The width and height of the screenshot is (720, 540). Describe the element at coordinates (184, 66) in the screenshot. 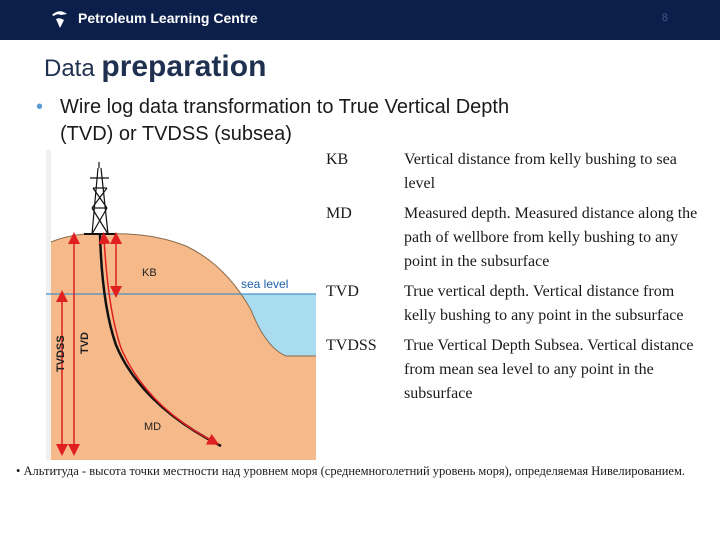

I see `title-part2: preparation` at that location.